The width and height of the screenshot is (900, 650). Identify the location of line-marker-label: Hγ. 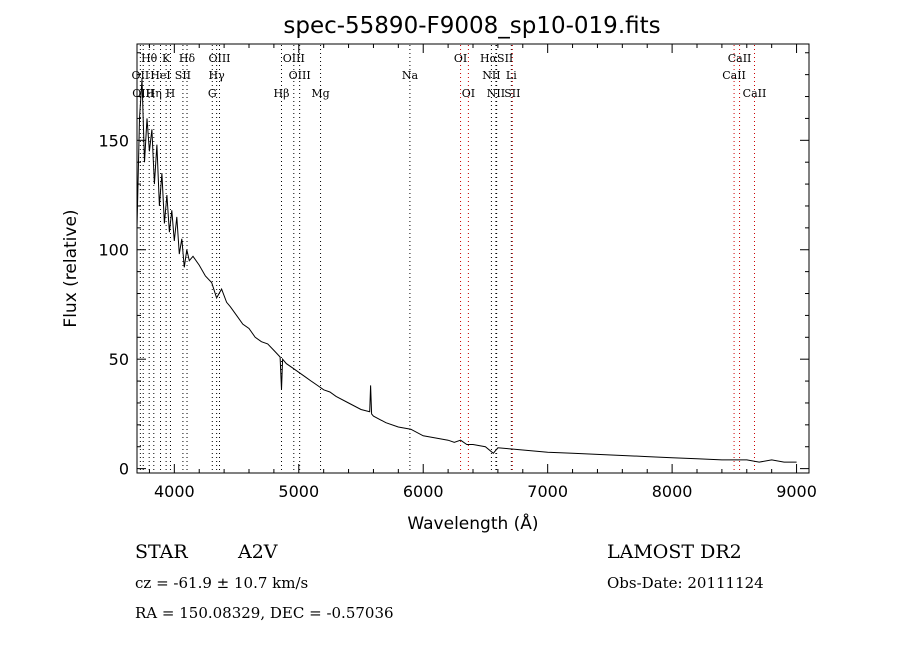
(217, 75).